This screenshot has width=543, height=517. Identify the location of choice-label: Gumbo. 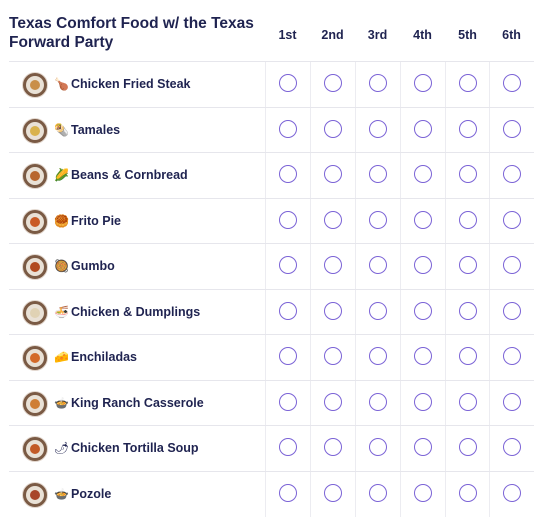
(93, 266).